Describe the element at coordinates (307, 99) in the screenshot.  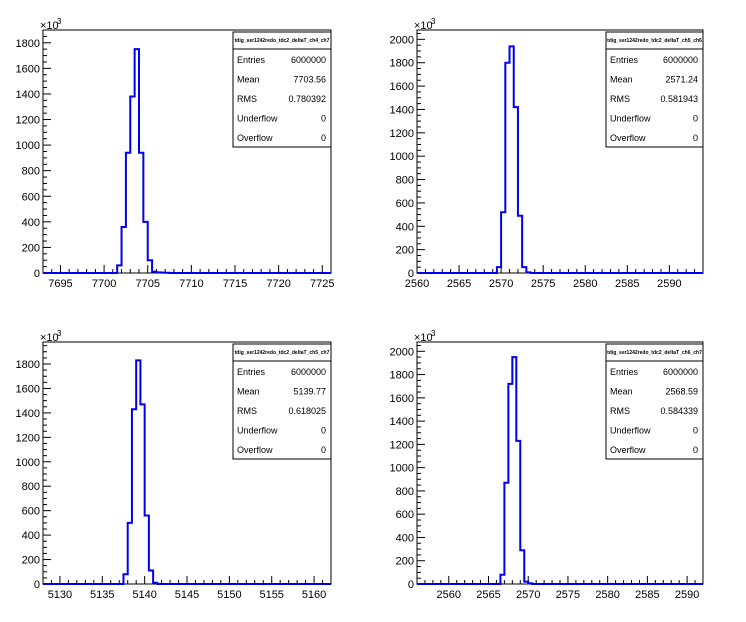
I see `stats-value: 0.780392` at that location.